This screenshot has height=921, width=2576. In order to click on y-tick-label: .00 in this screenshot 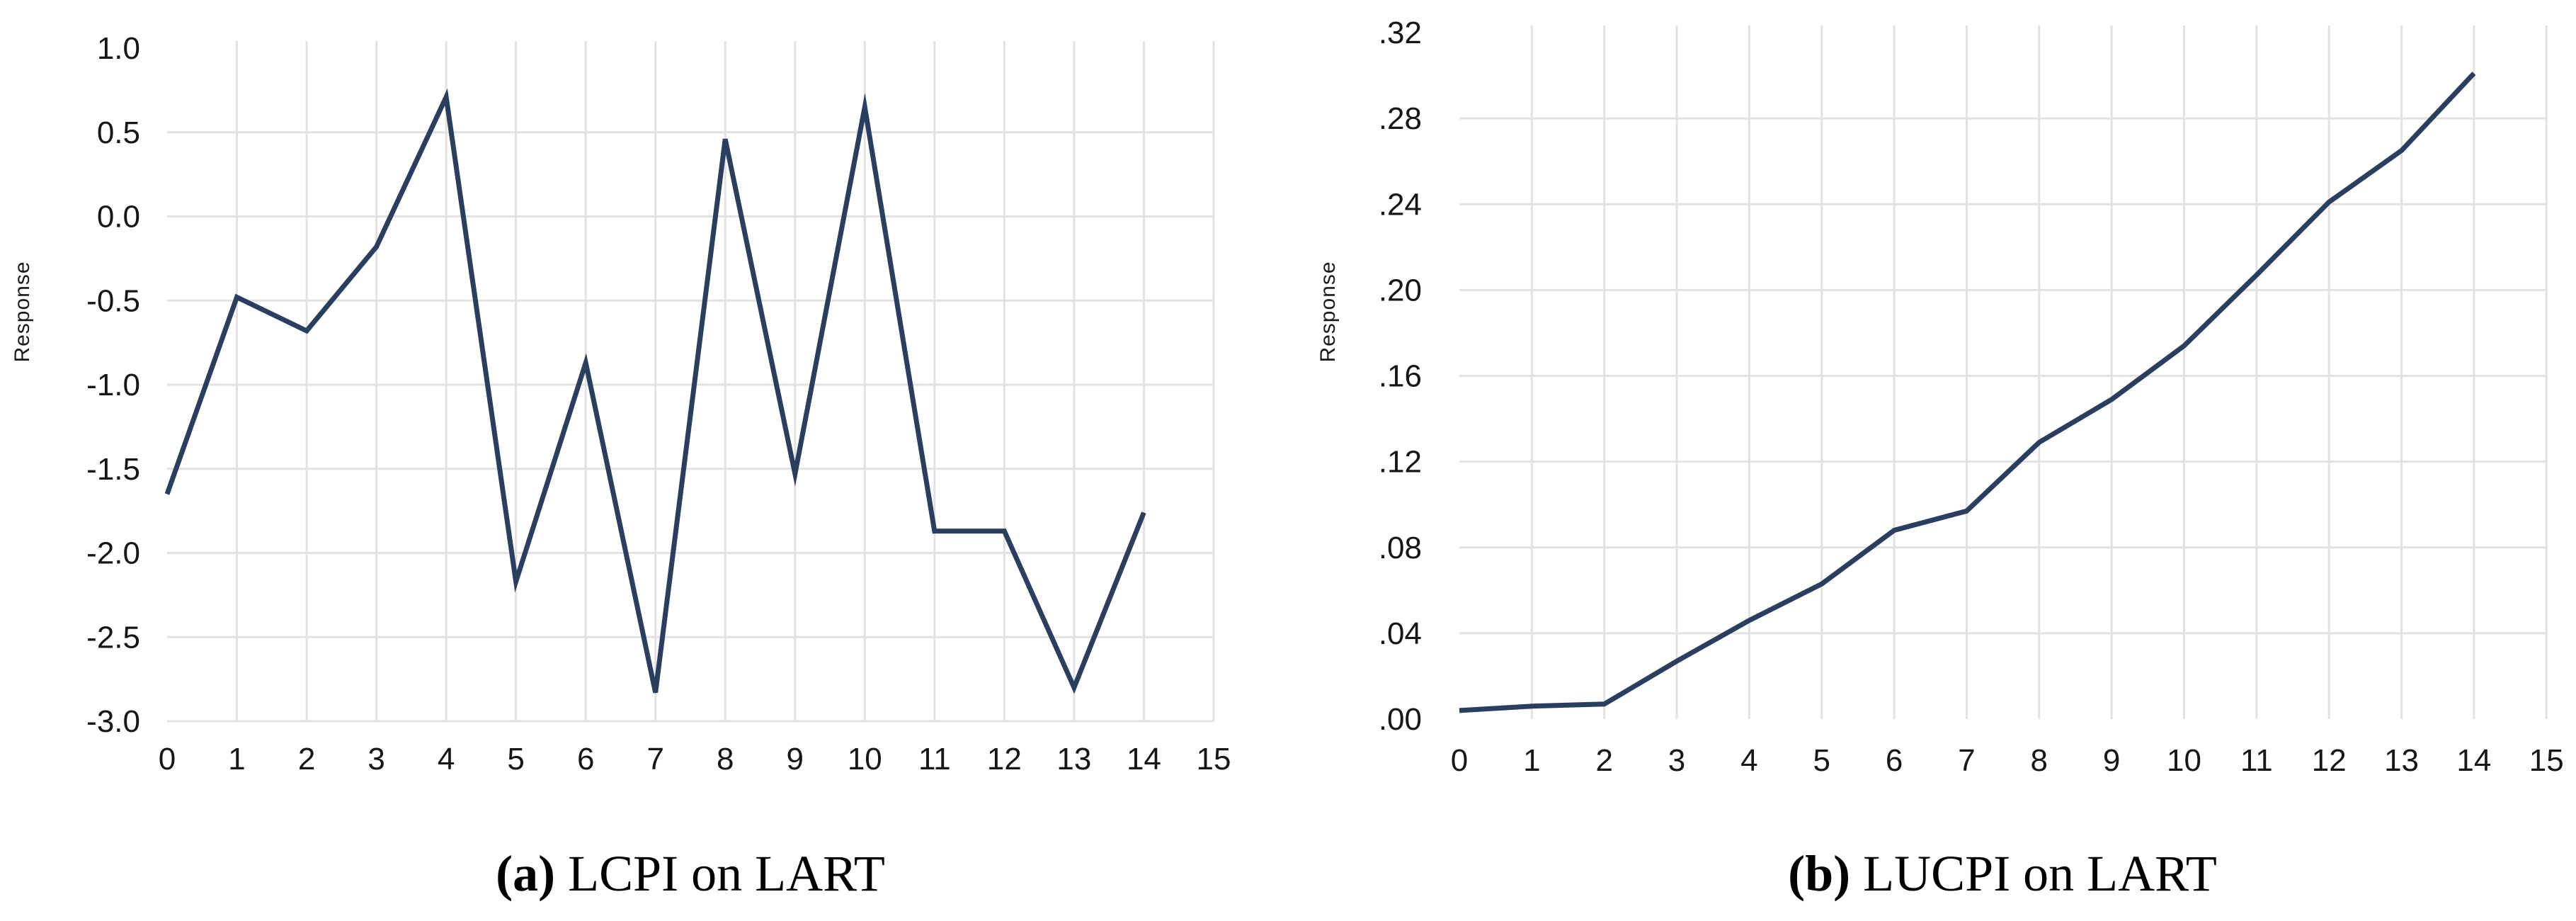, I will do `click(1400, 719)`.